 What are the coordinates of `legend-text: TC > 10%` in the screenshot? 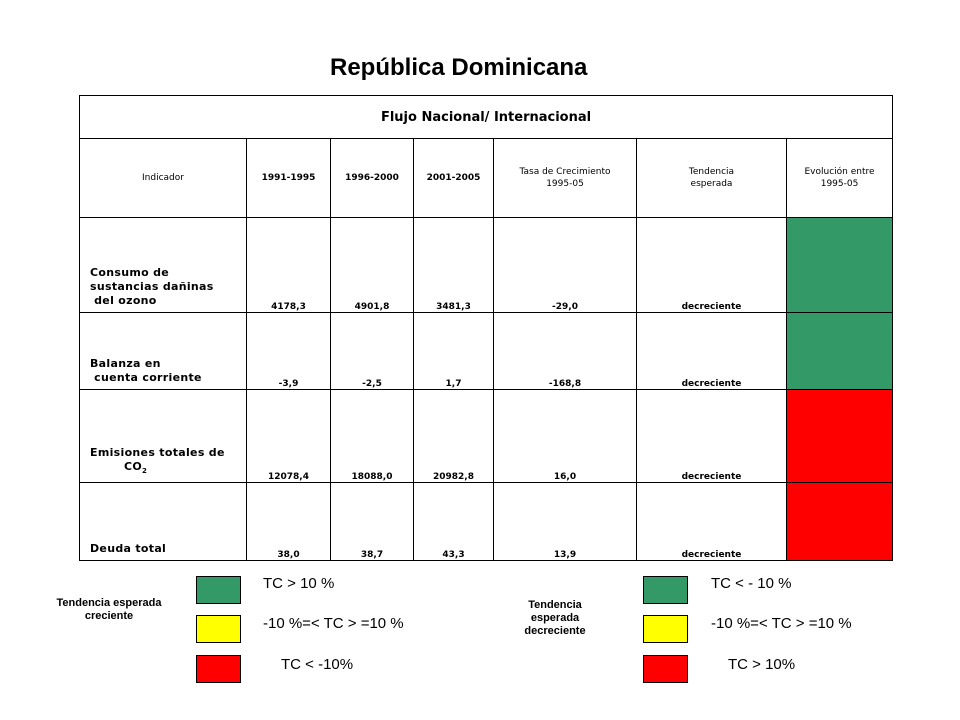 It's located at (762, 664).